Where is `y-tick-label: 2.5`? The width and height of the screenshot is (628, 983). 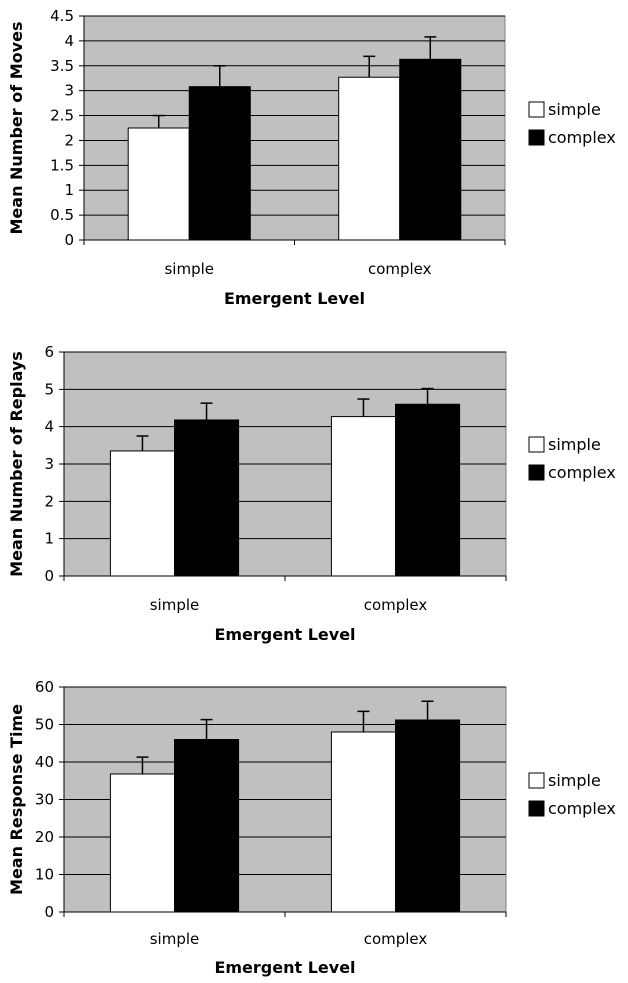 y-tick-label: 2.5 is located at coordinates (62, 116).